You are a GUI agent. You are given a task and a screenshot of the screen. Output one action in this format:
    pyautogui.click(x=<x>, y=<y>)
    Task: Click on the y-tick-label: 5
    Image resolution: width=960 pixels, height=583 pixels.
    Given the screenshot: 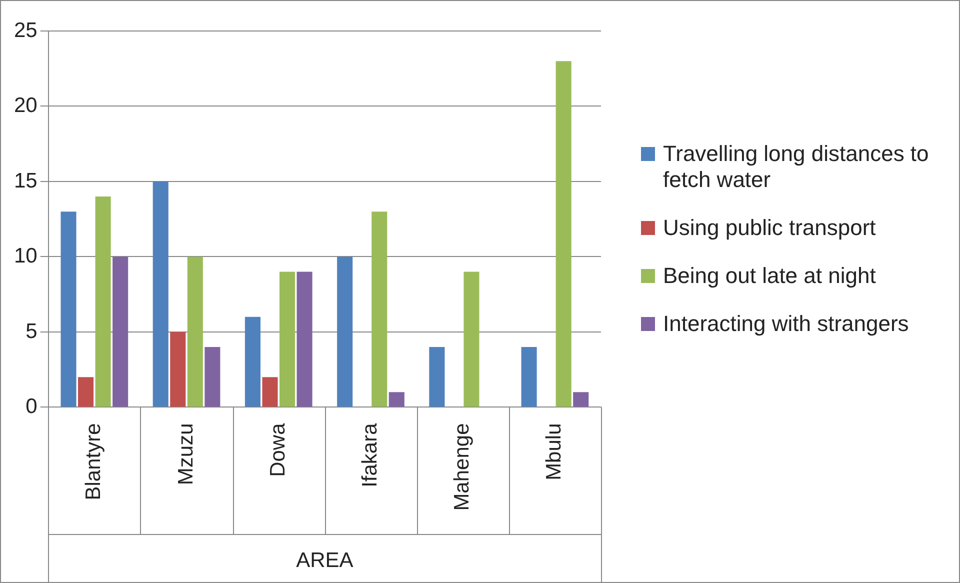 What is the action you would take?
    pyautogui.click(x=32, y=331)
    